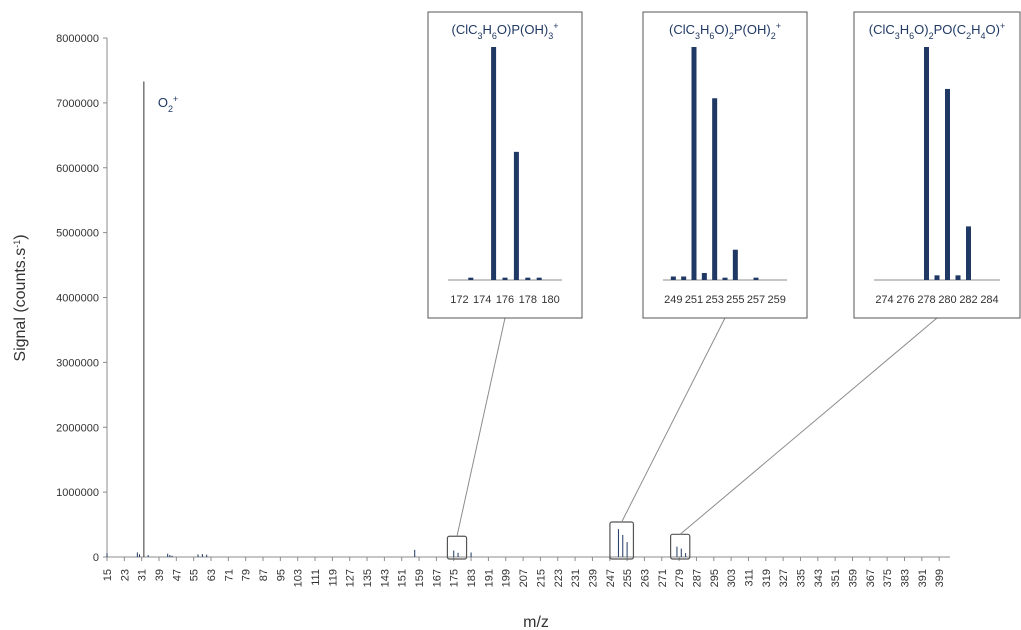 Image resolution: width=1021 pixels, height=630 pixels. Describe the element at coordinates (212, 575) in the screenshot. I see `x-tick-label: 63` at that location.